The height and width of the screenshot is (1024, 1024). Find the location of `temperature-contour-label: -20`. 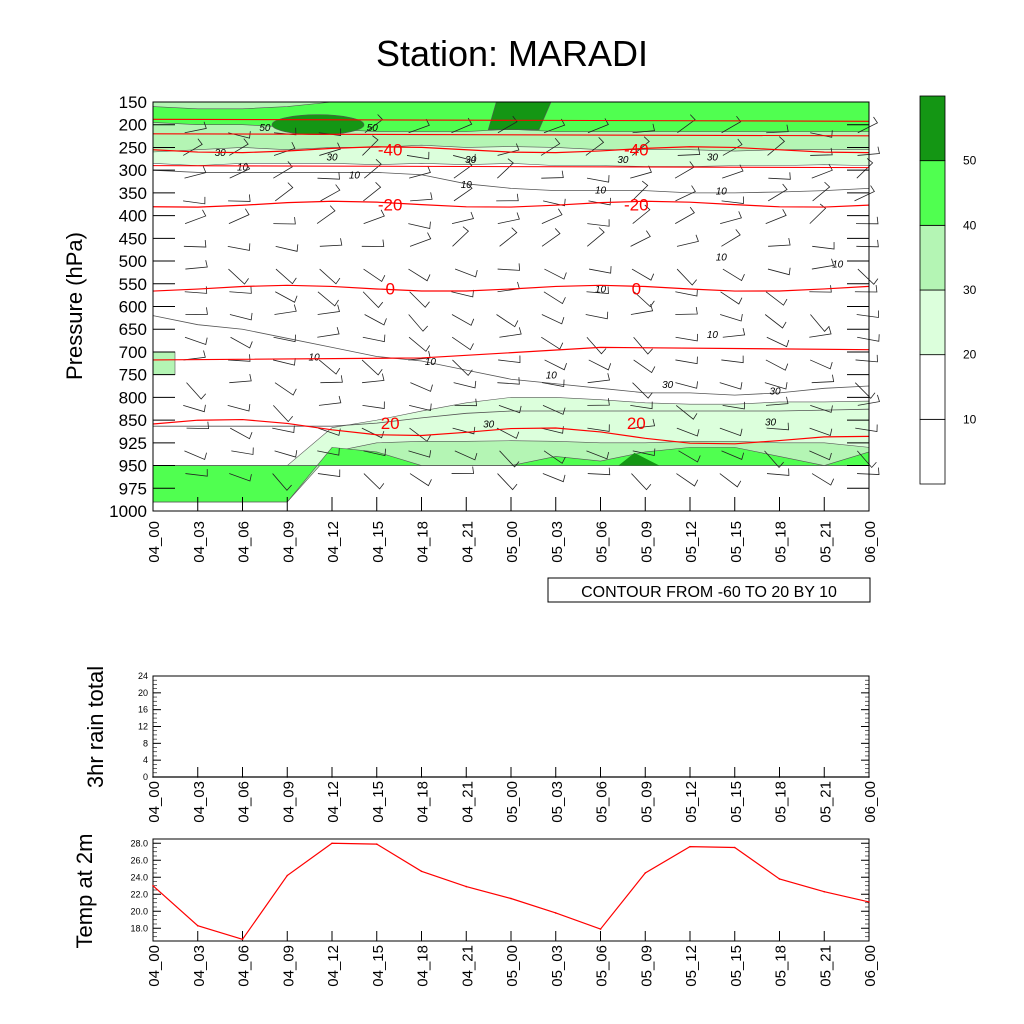

temperature-contour-label: -20 is located at coordinates (636, 204).